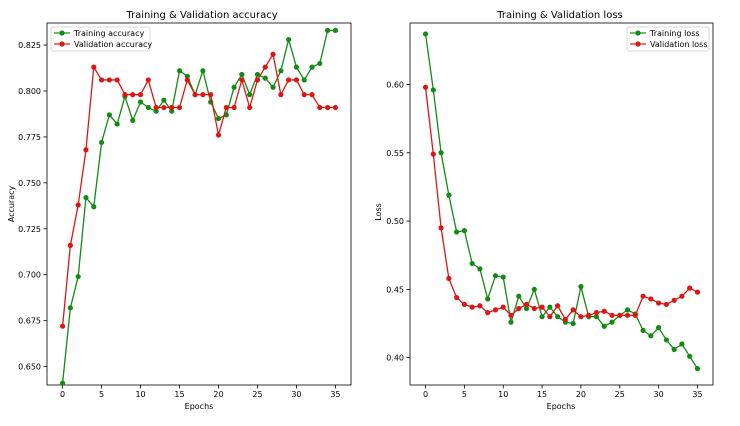 The image size is (740, 426). Describe the element at coordinates (29, 275) in the screenshot. I see `y-tick-label: 0.700` at that location.